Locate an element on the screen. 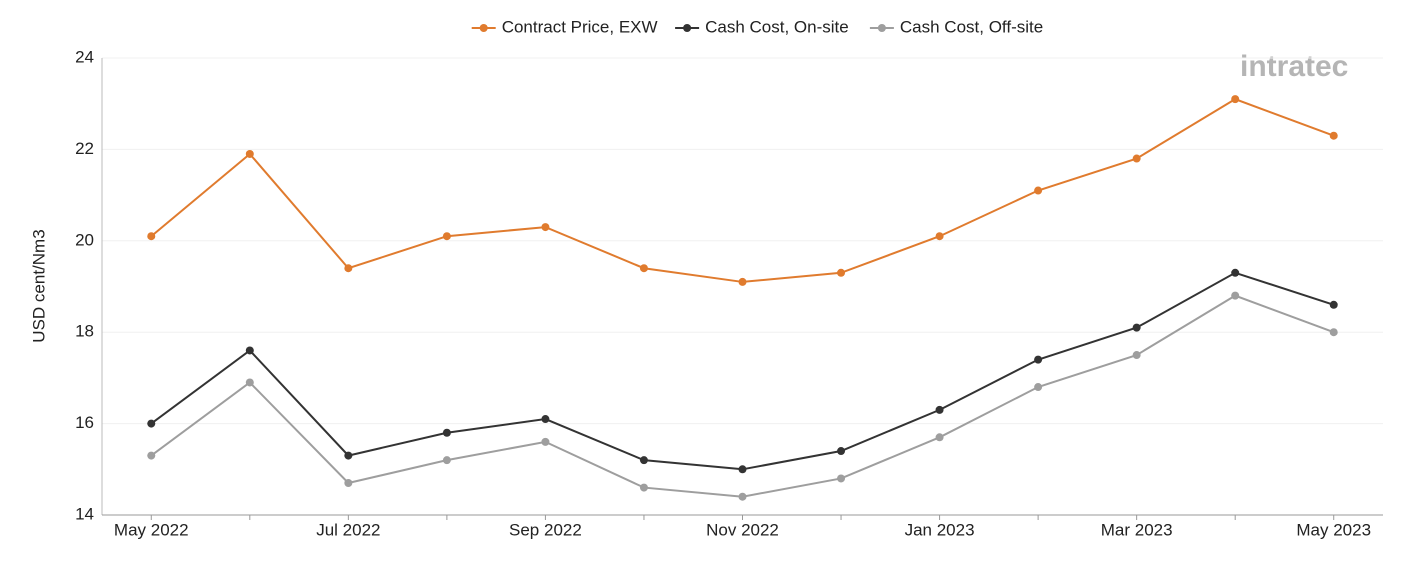  legend-text: Cash Cost, Off-site is located at coordinates (971, 26).